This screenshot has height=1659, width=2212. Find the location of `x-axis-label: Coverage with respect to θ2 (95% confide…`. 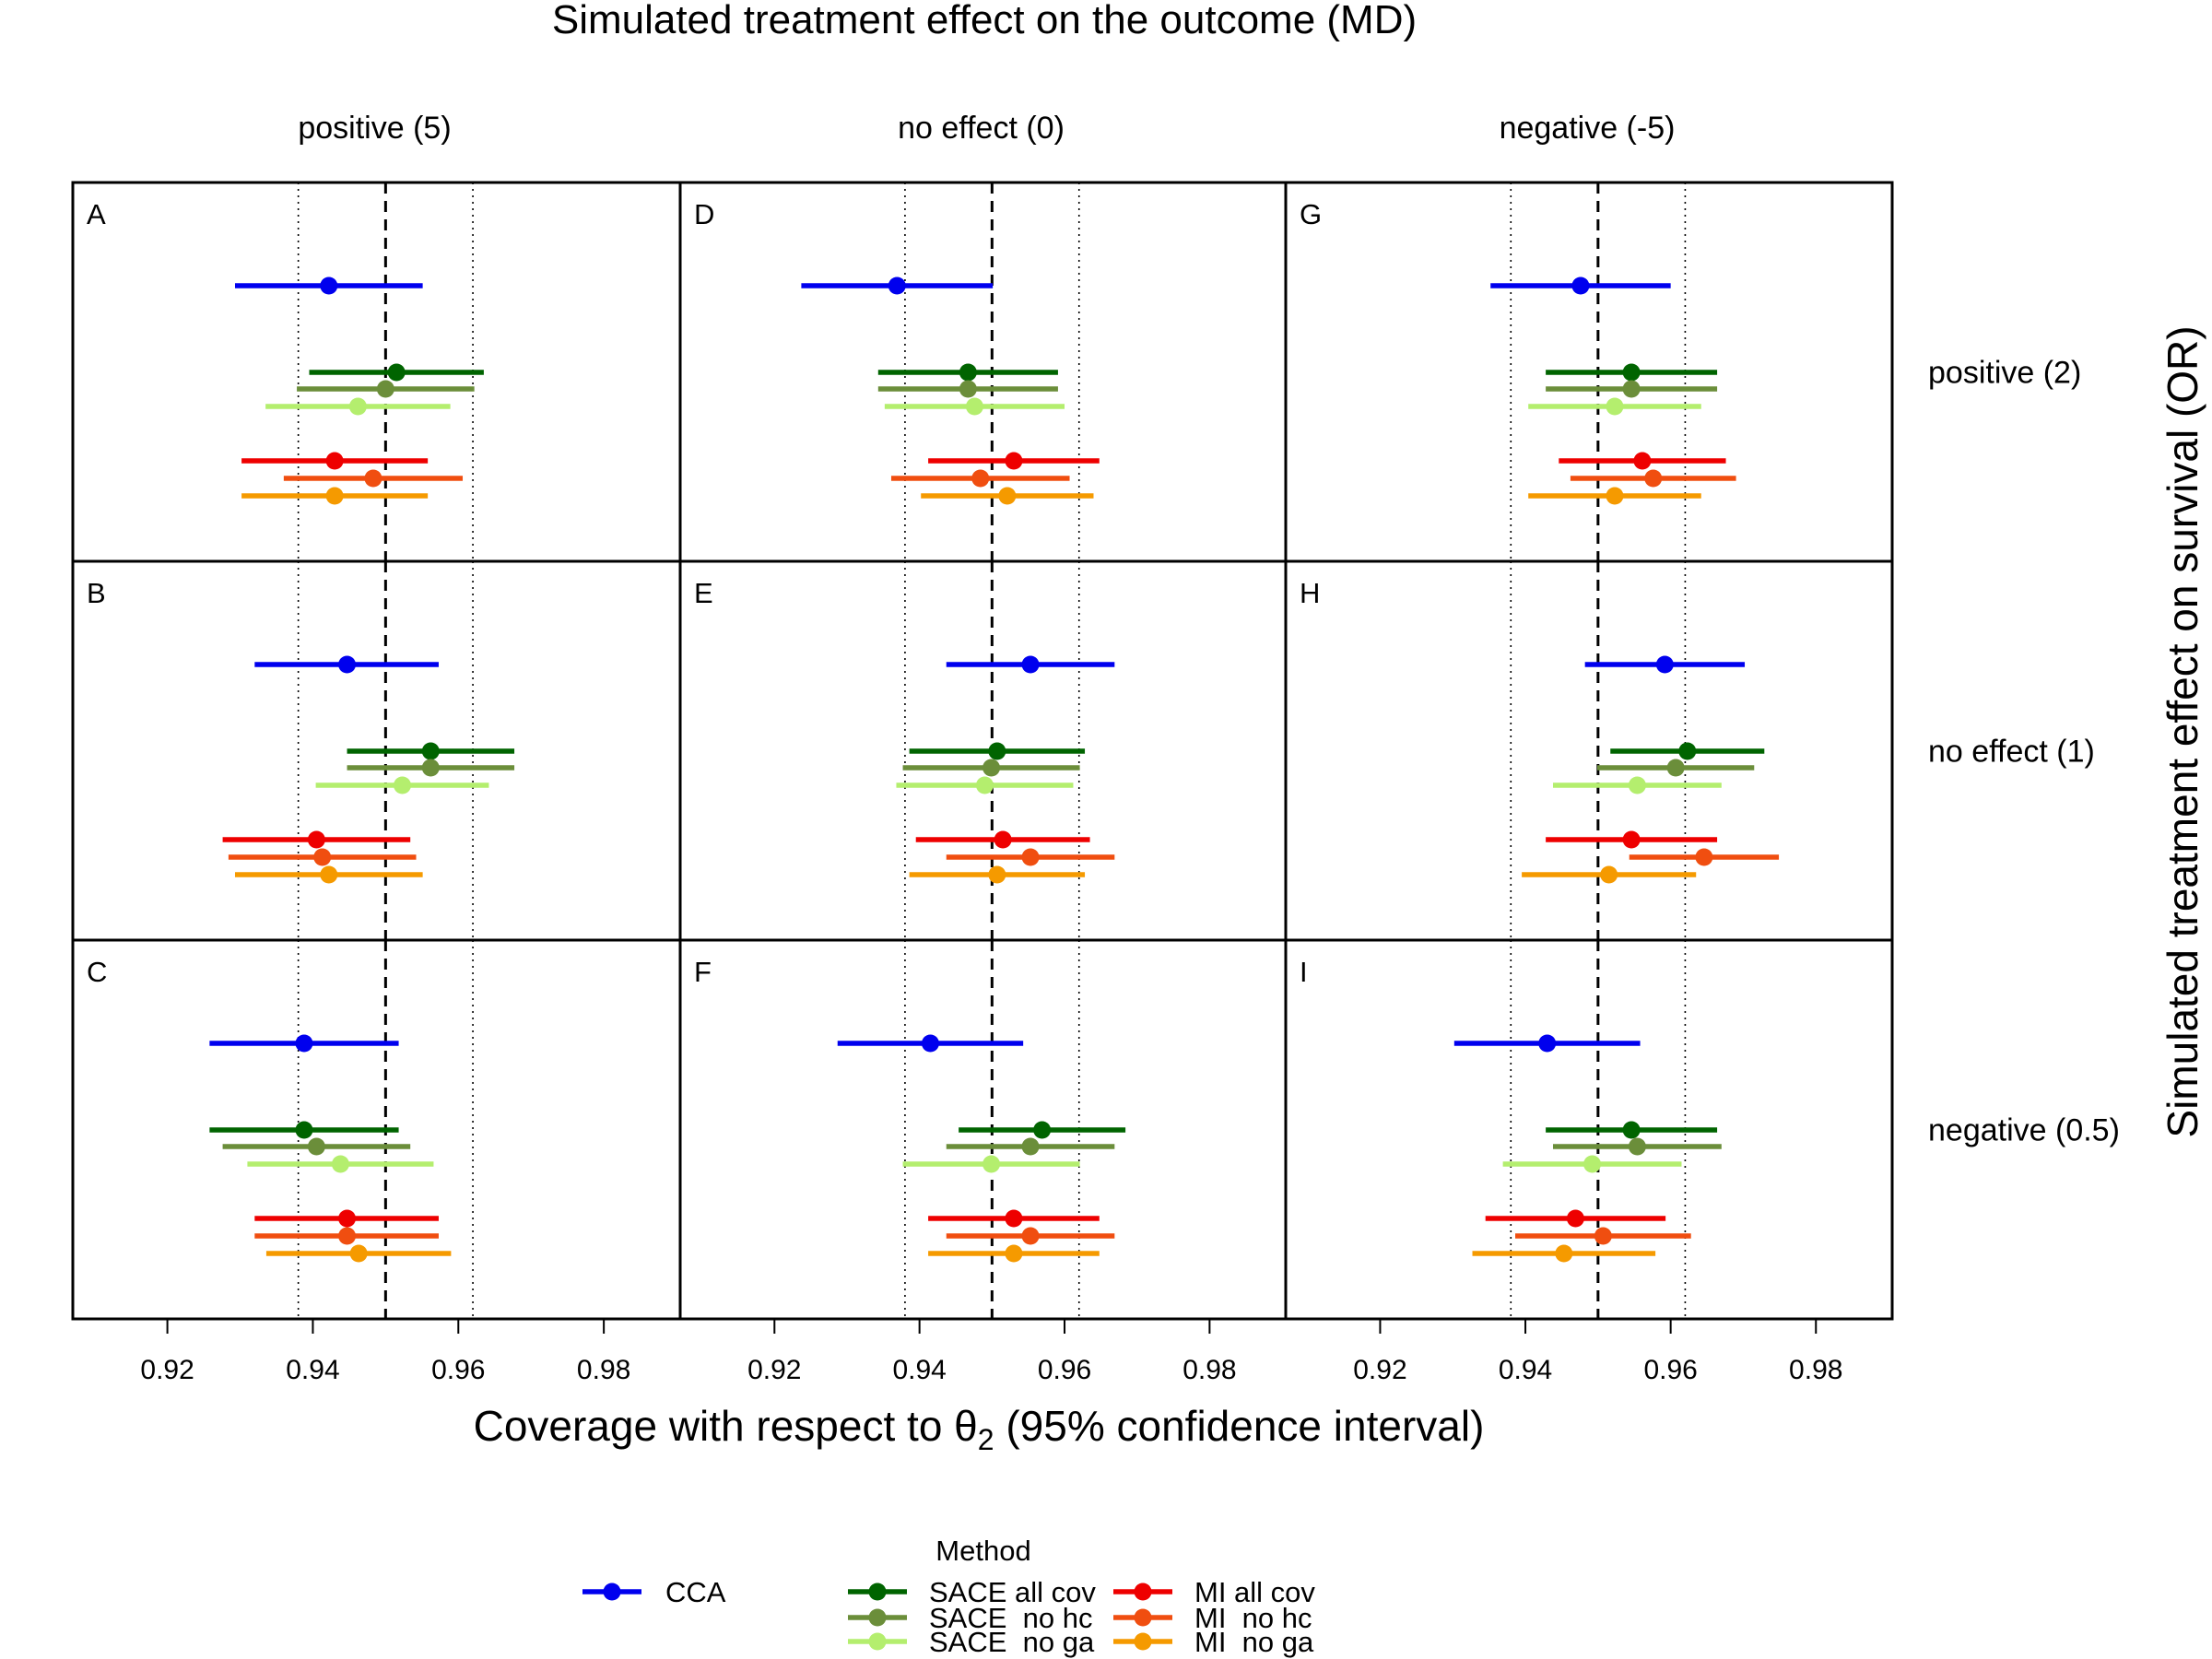

x-axis-label: Coverage with respect to θ2 (95% confide… is located at coordinates (979, 1429).